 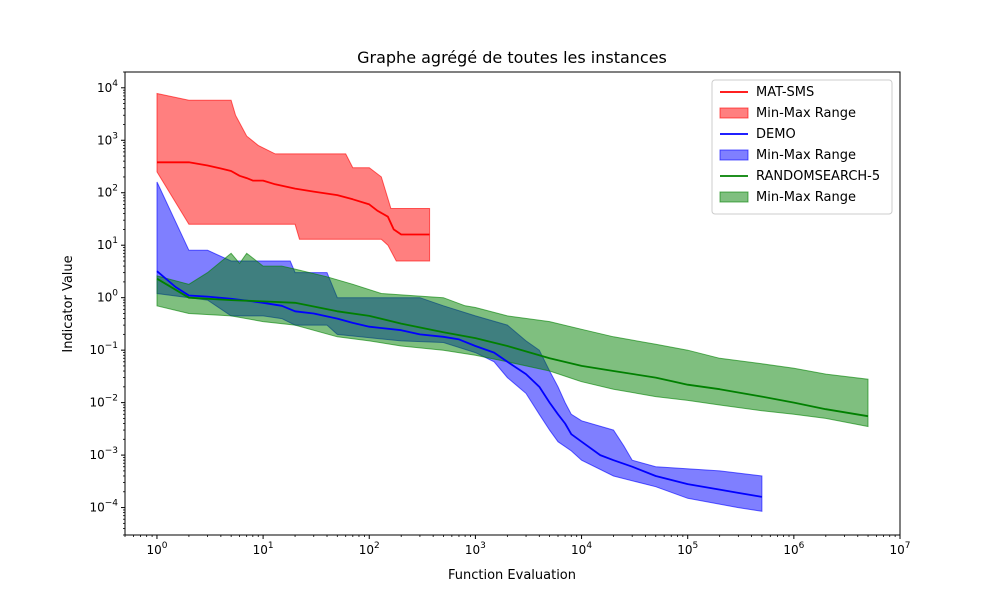 I want to click on y-axis-ticks: 10⁻⁴ 10⁻³ 10⁻² 10⁻¹ 10⁰ 10¹ 10² 10³ 10⁴, so click(x=107, y=303).